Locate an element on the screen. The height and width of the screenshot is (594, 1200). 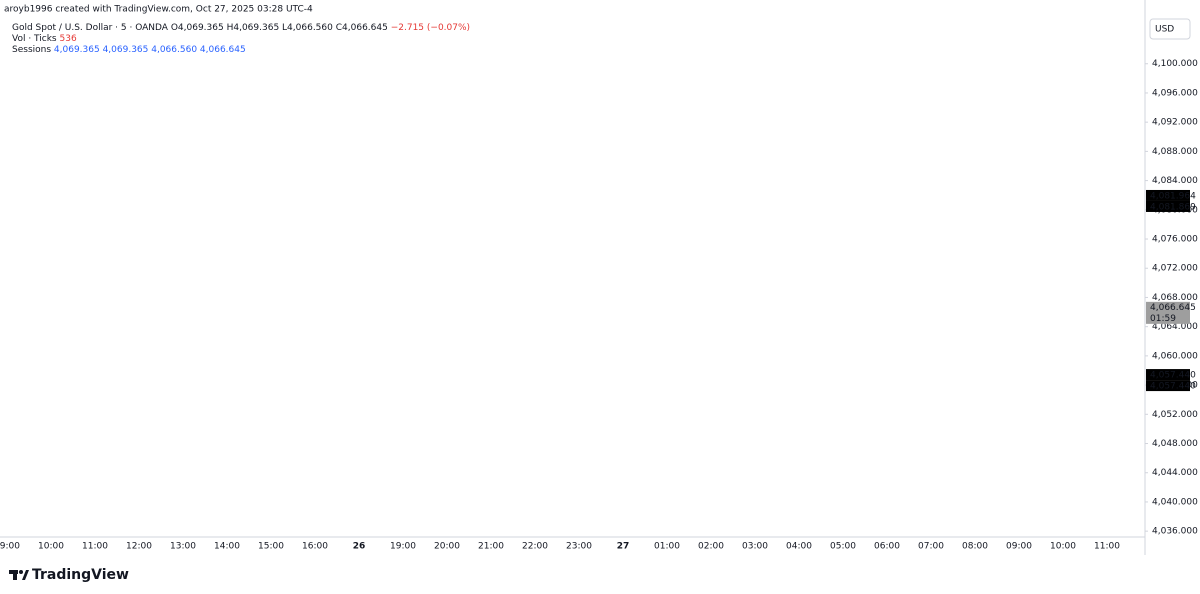
x-tick-label: 07:00 is located at coordinates (931, 547).